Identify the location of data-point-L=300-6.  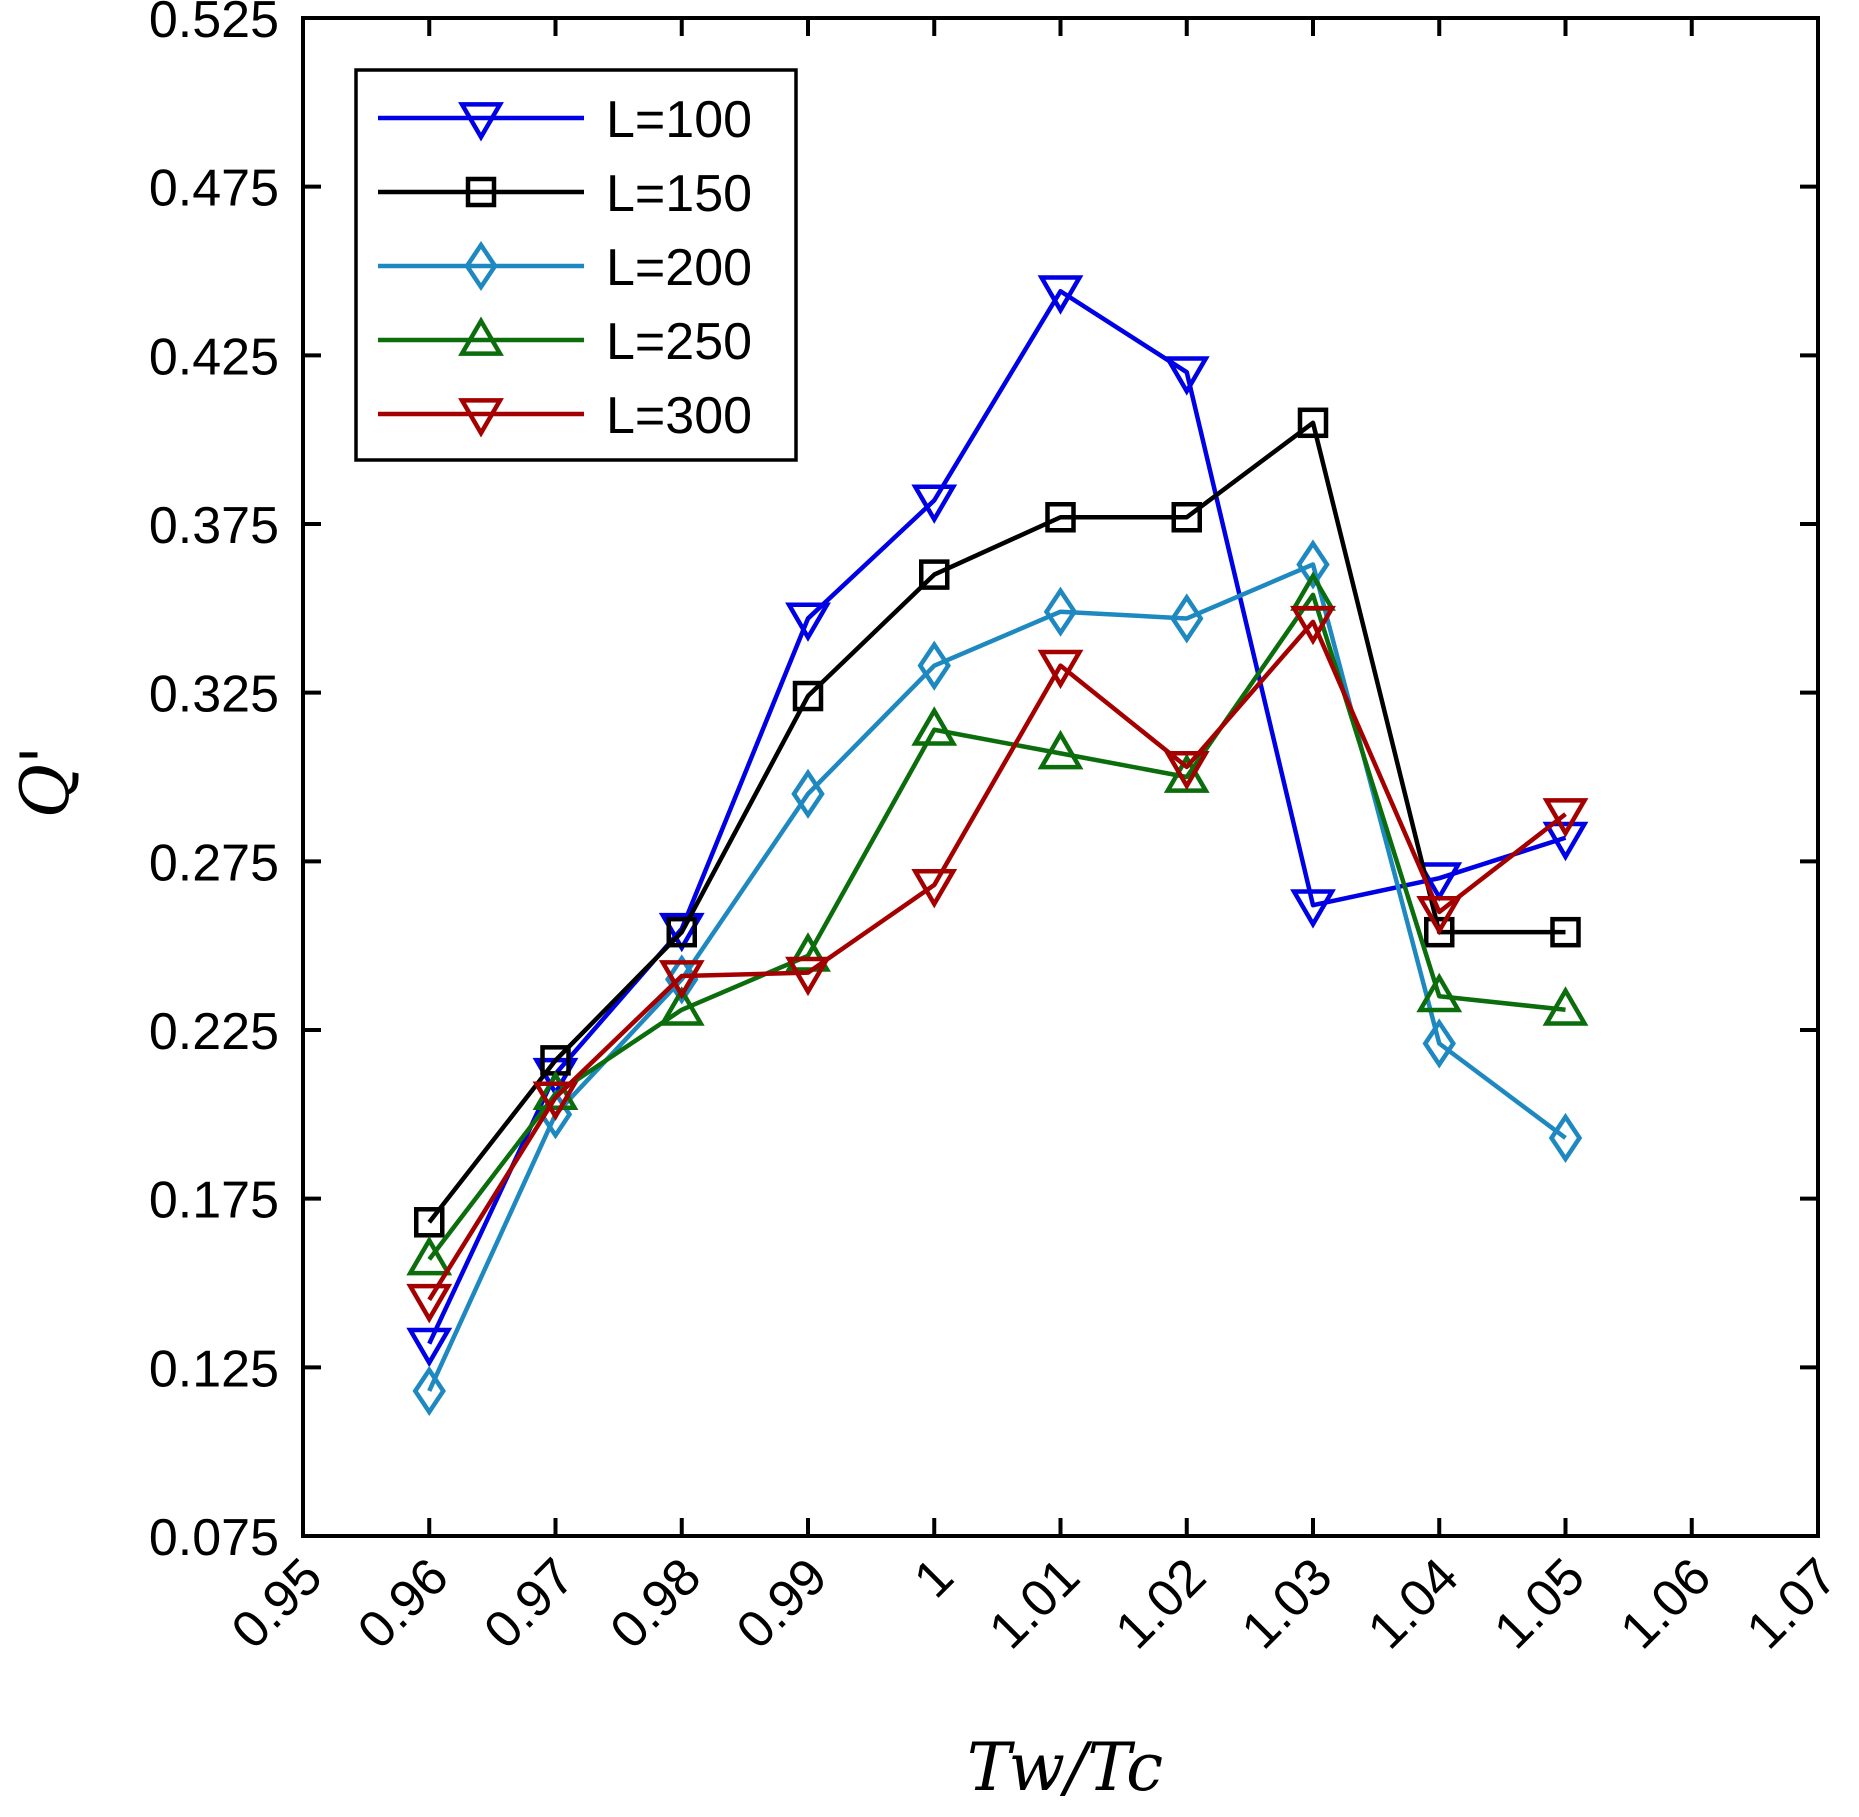
(1186, 770).